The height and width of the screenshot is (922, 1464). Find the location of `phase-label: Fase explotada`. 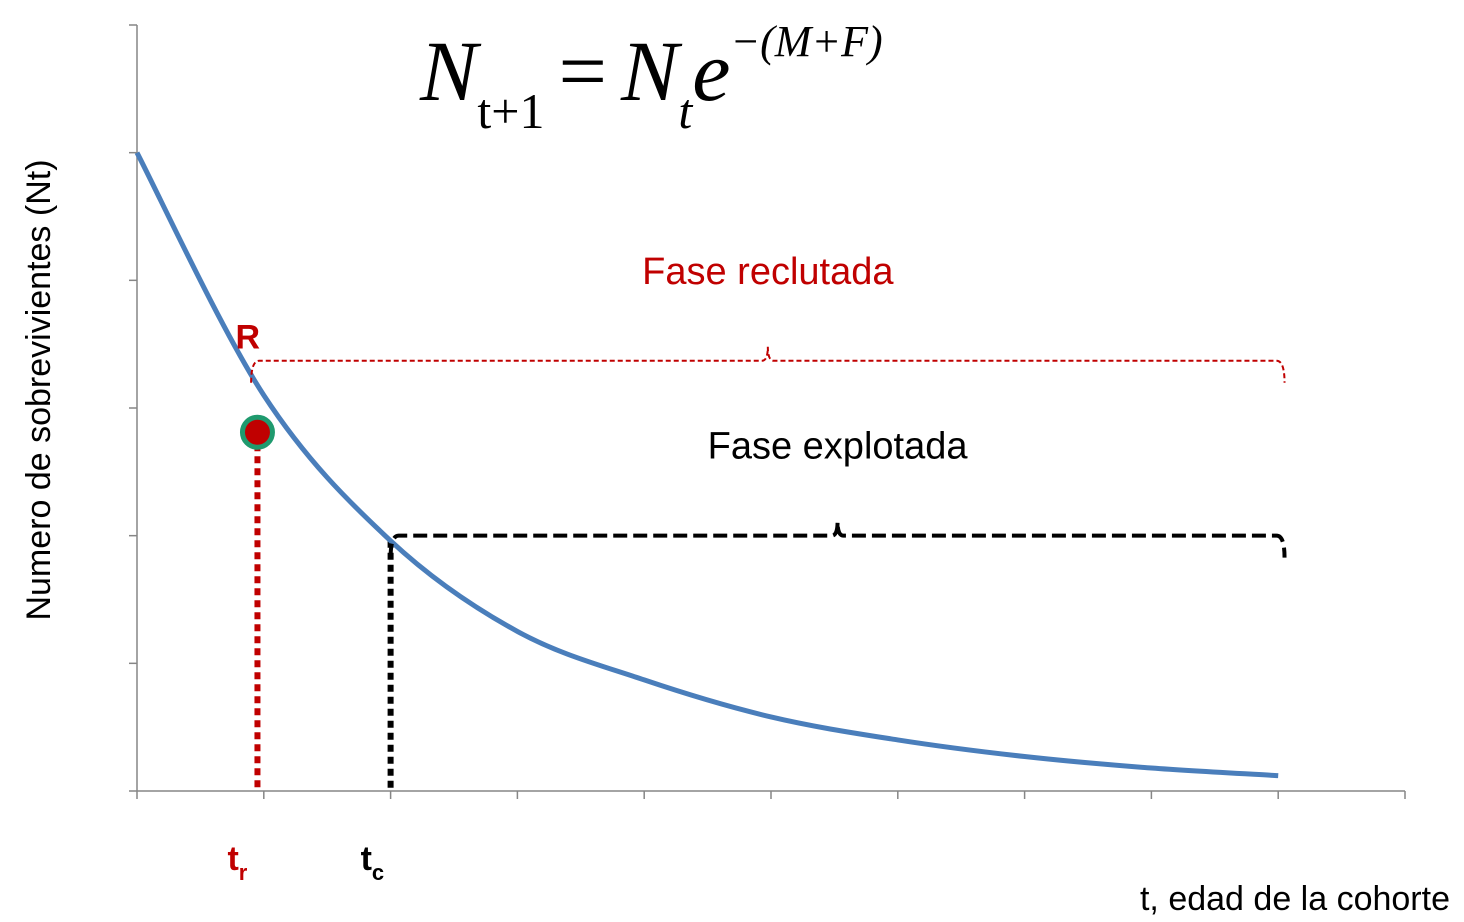

phase-label: Fase explotada is located at coordinates (838, 447).